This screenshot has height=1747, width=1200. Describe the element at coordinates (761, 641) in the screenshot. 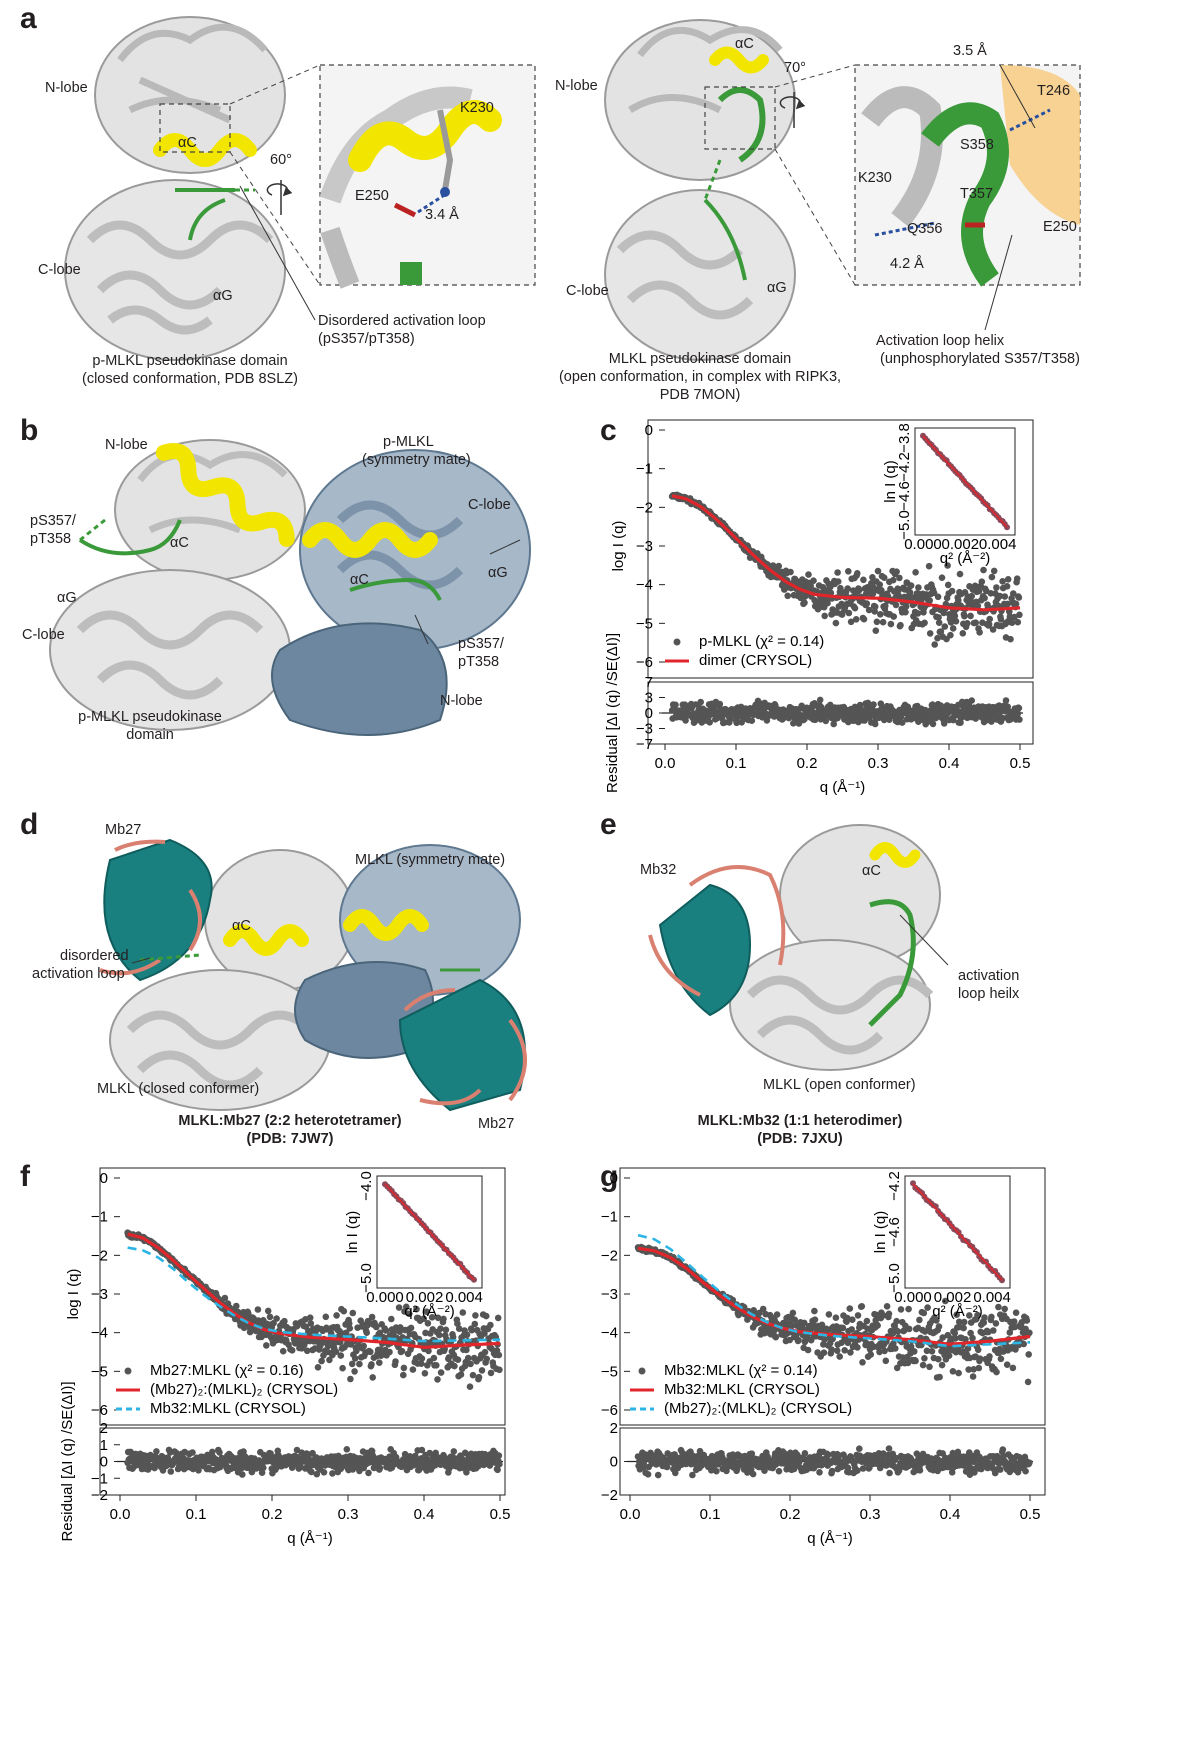

I see `legend-label: p-MLKL (χ² = 0.14)` at that location.